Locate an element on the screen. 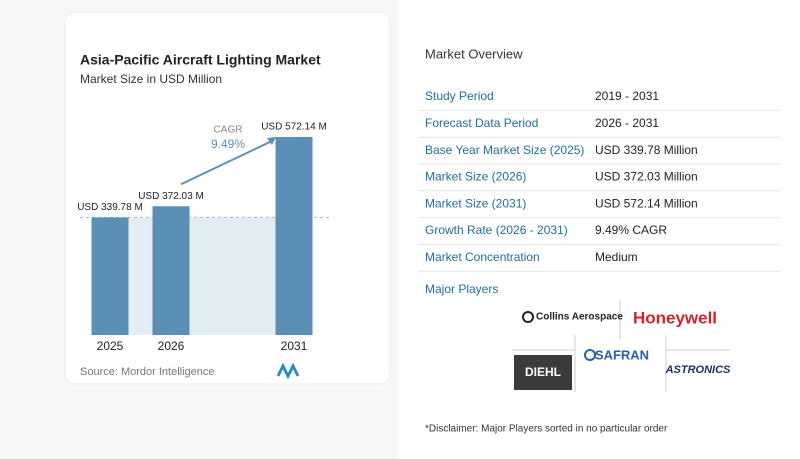 The width and height of the screenshot is (800, 459). cagr-arrowhead is located at coordinates (271, 141).